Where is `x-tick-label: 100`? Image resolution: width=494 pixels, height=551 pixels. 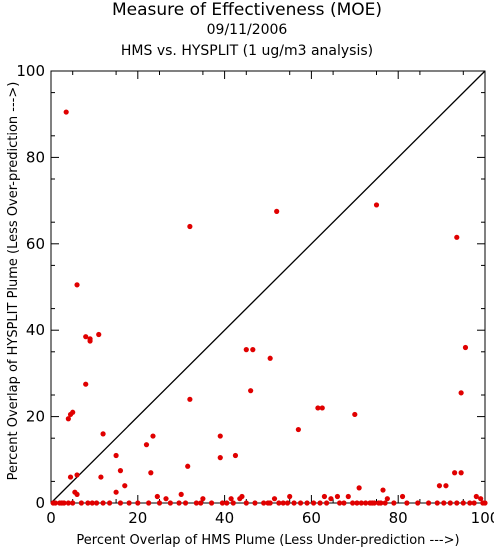
x-tick-label: 100 is located at coordinates (482, 518).